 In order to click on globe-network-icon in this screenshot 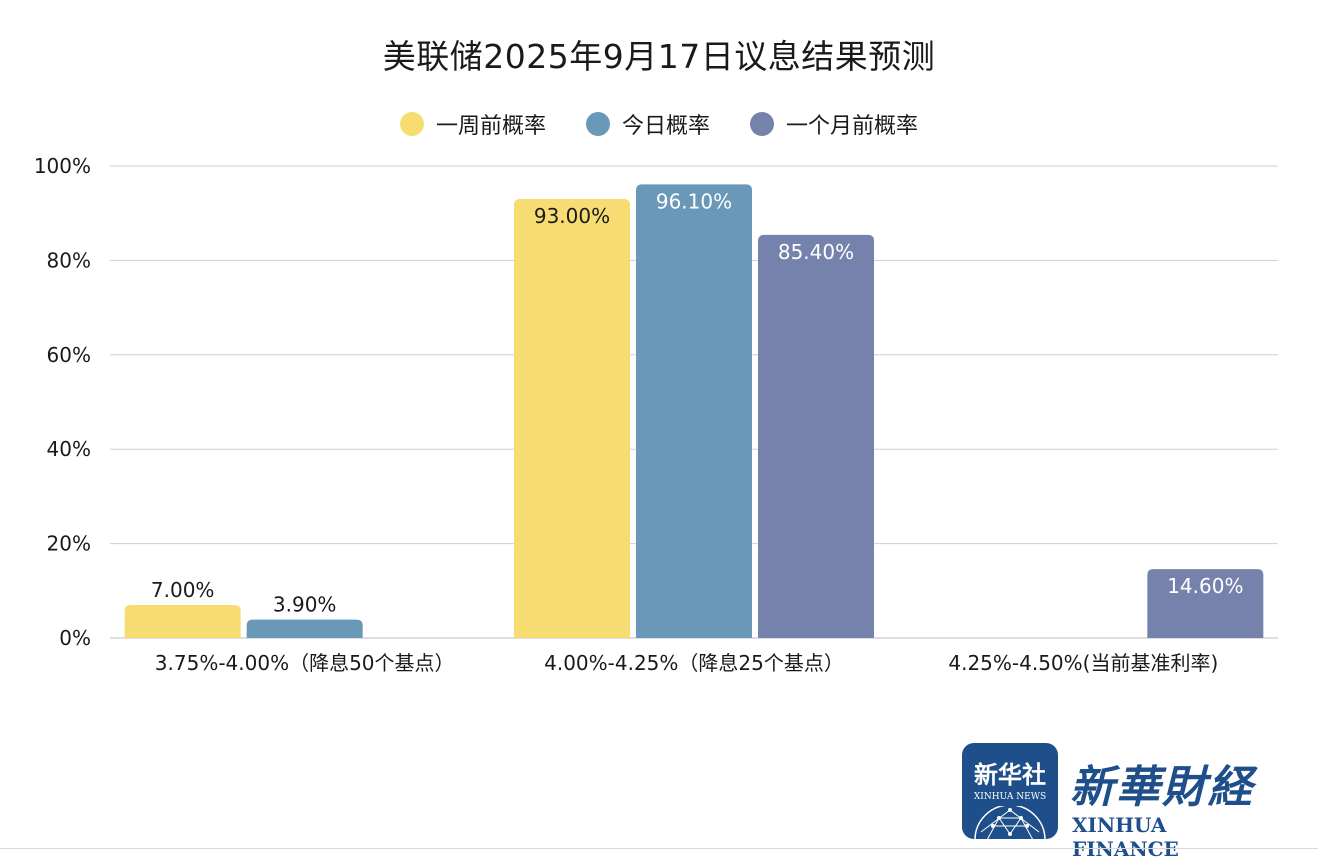, I will do `click(1010, 822)`.